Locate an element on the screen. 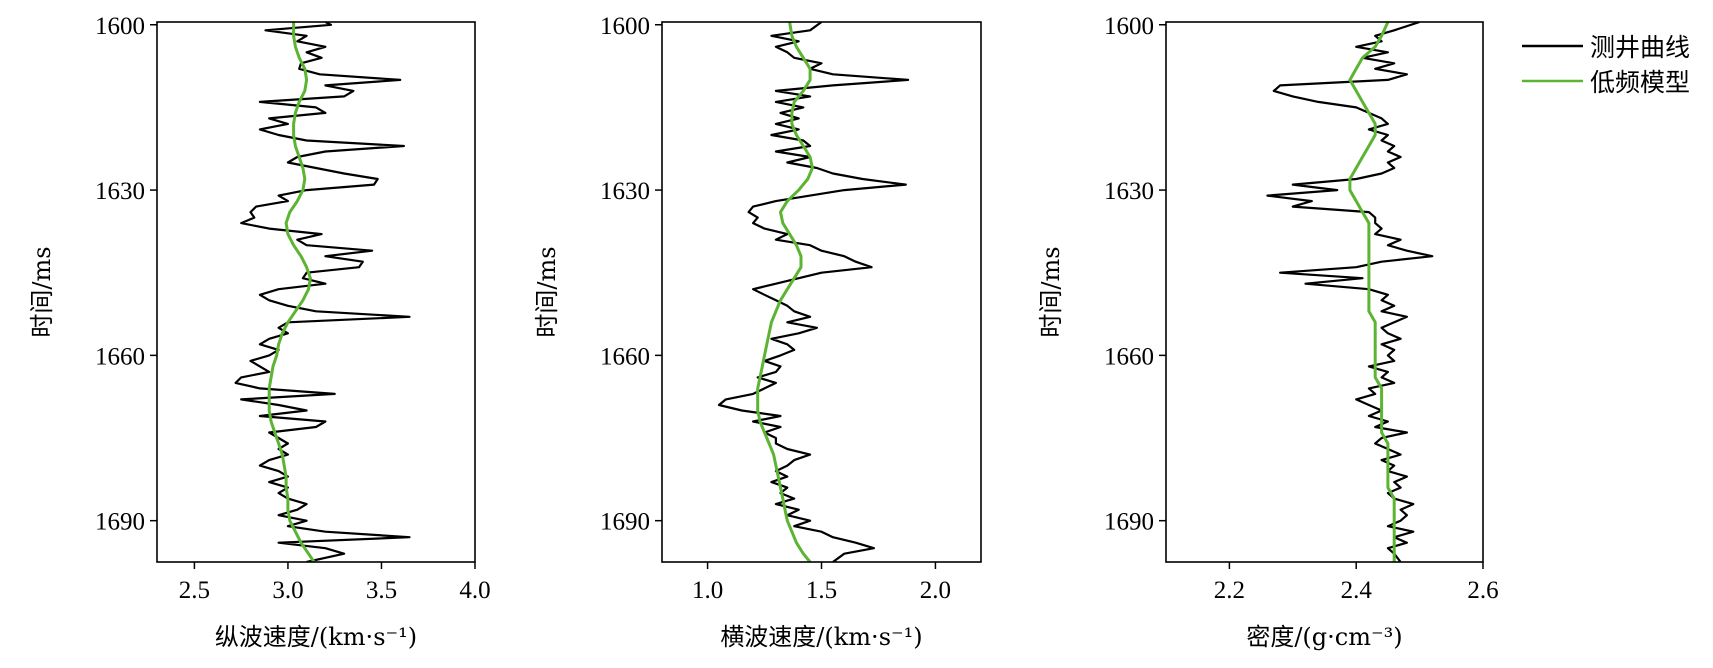  x-axis-label: 密度/(g·cm⁻³) is located at coordinates (1324, 637).